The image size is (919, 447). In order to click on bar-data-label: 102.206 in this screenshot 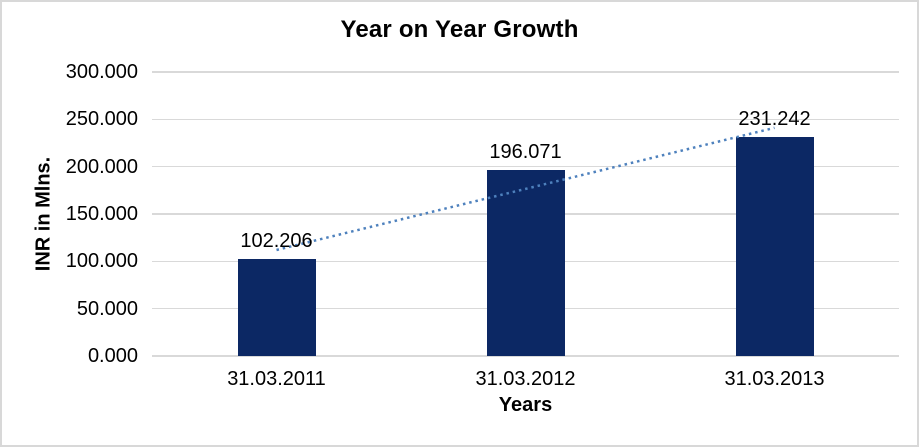, I will do `click(276, 241)`.